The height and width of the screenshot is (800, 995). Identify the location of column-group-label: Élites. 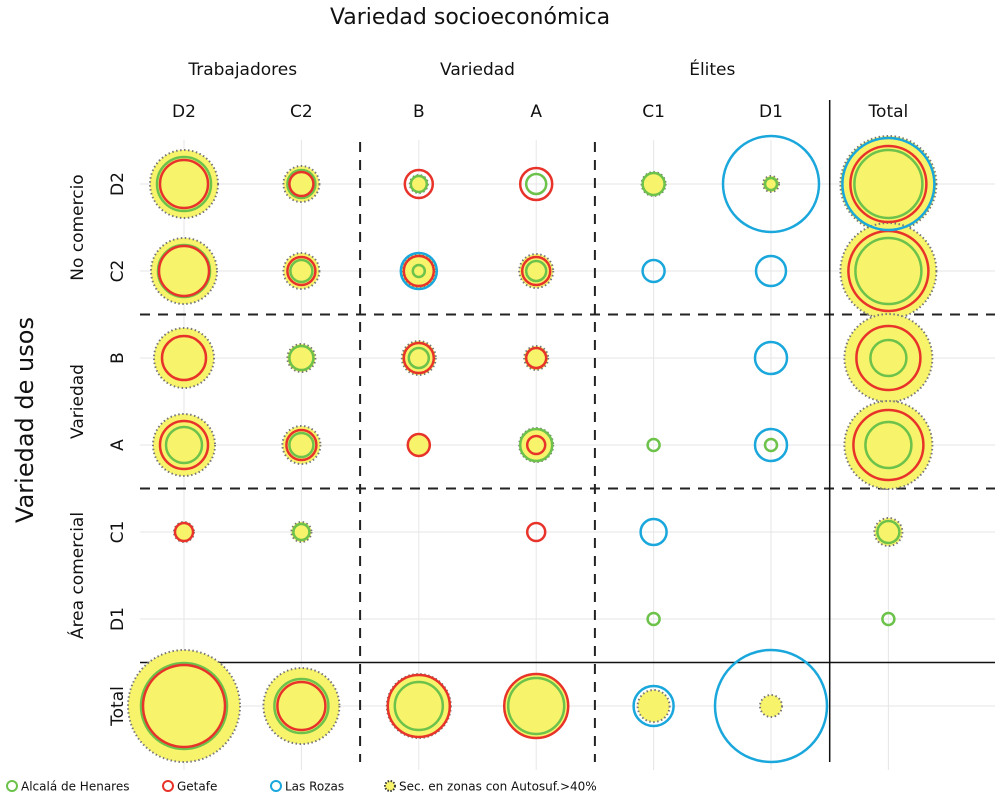
(712, 69).